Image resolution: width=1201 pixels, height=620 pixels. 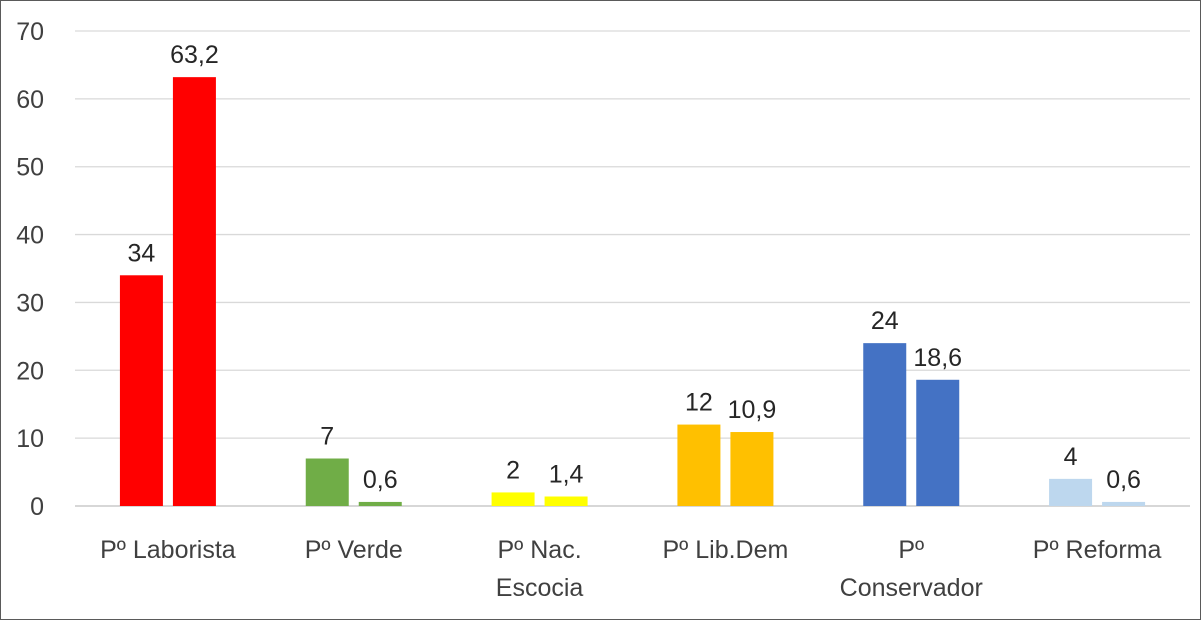 What do you see at coordinates (194, 55) in the screenshot?
I see `data-label: 63,2` at bounding box center [194, 55].